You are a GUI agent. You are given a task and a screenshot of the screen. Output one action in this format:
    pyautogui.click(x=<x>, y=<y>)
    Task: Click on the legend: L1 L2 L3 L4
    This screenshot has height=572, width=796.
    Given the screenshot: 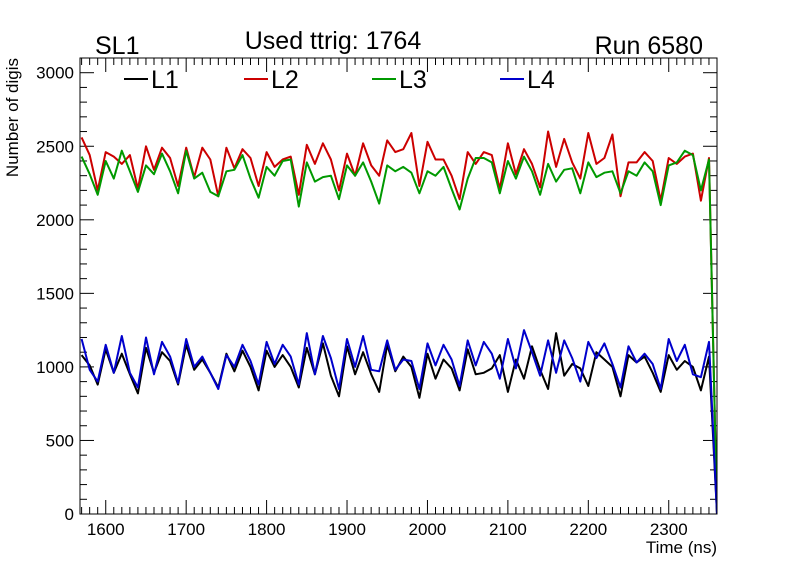 What is the action you would take?
    pyautogui.click(x=339, y=80)
    